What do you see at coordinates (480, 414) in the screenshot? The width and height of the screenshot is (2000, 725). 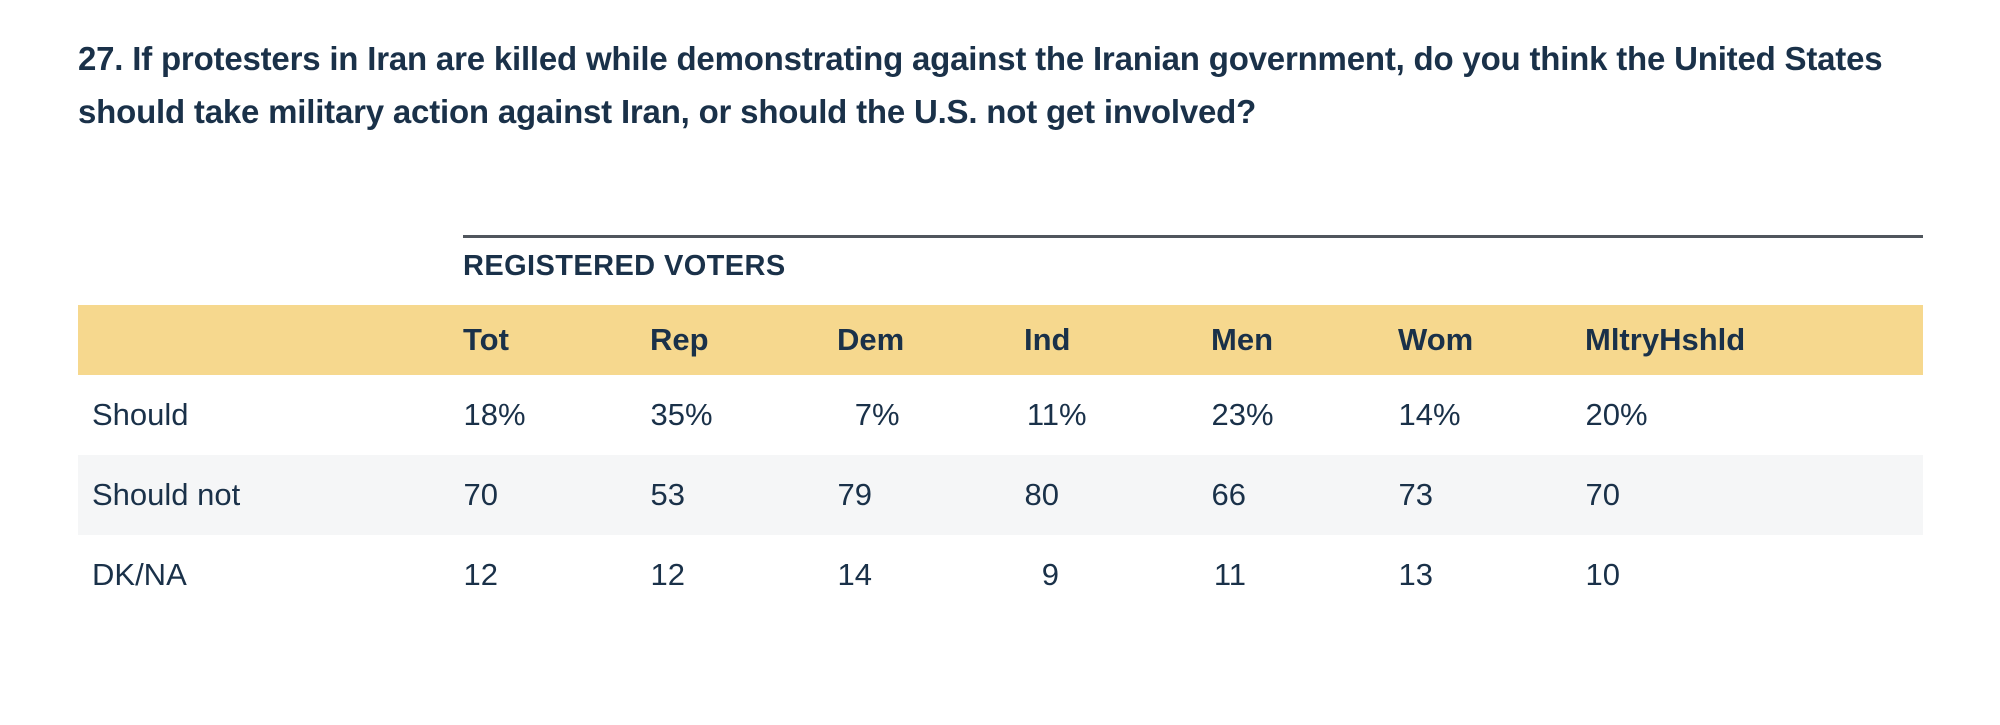 I see `value-digits: 18` at bounding box center [480, 414].